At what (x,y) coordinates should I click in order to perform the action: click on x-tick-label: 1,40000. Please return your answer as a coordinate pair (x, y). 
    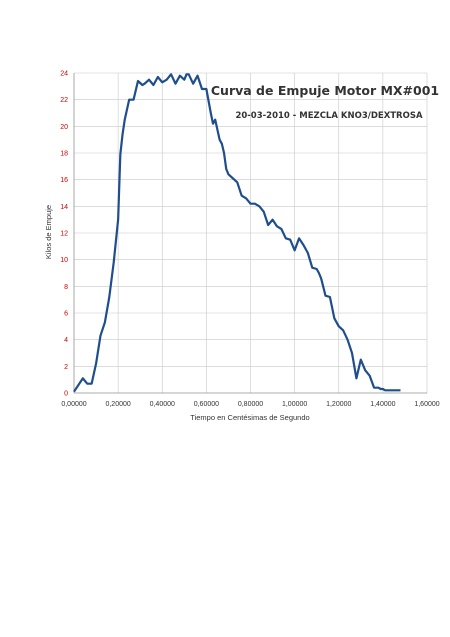
    Looking at the image, I should click on (382, 404).